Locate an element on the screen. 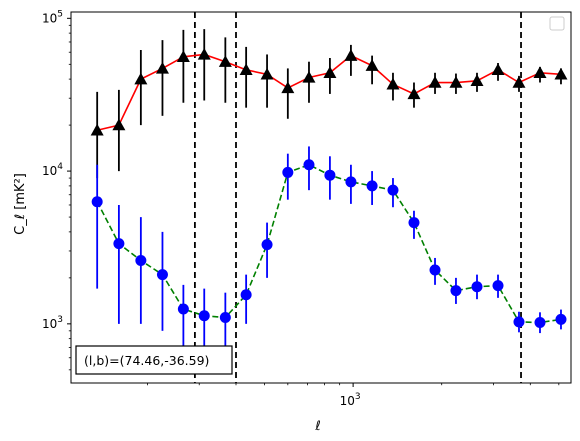 The image size is (580, 441). legend is located at coordinates (557, 23).